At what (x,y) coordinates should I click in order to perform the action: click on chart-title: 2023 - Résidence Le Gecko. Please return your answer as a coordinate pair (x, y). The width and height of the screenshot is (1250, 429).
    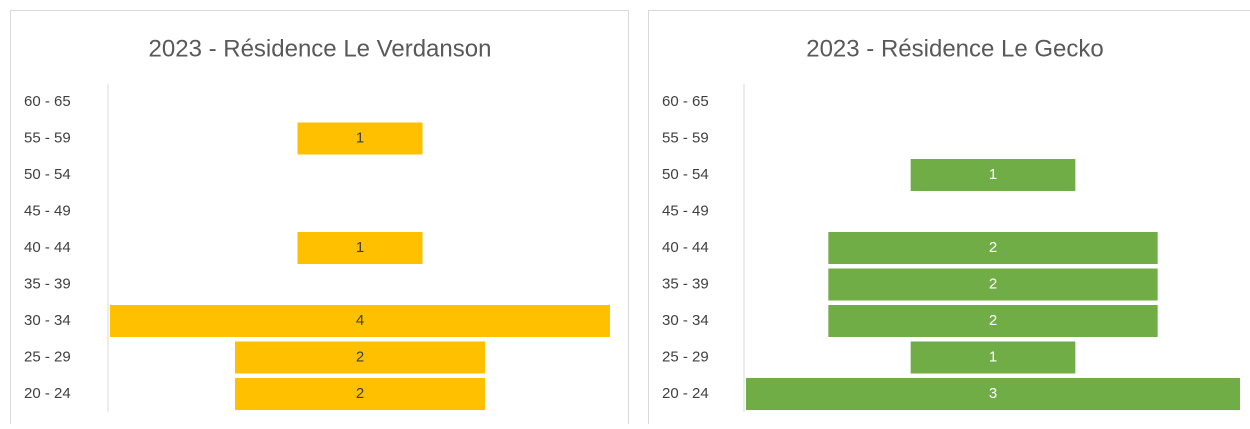
    Looking at the image, I should click on (955, 48).